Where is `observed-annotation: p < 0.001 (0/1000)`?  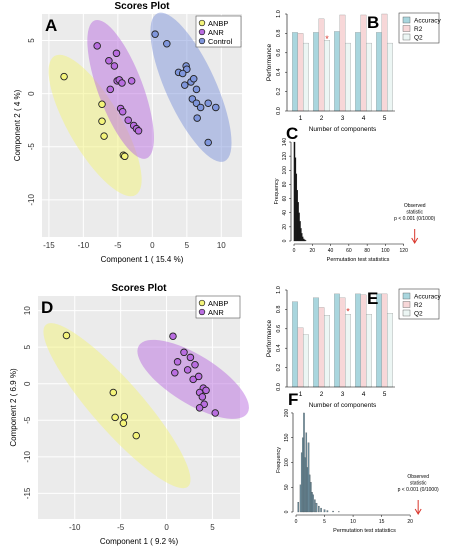 observed-annotation: p < 0.001 (0/1000) is located at coordinates (414, 219).